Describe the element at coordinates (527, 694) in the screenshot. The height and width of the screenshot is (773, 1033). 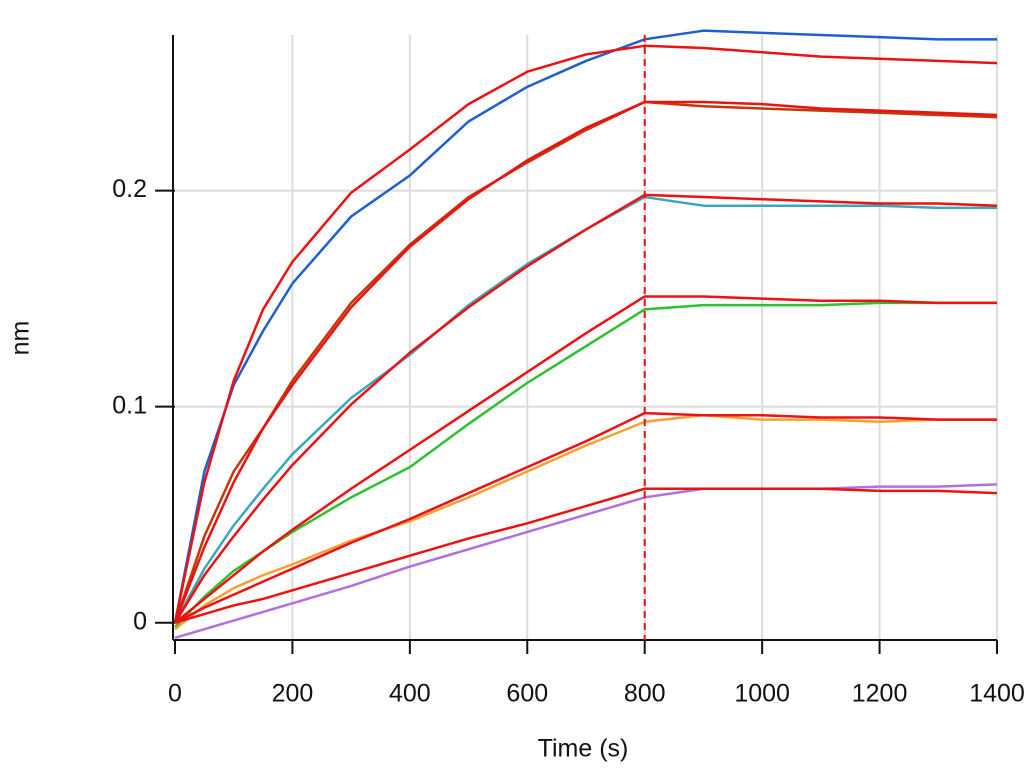
I see `x-tick-label: 600` at that location.